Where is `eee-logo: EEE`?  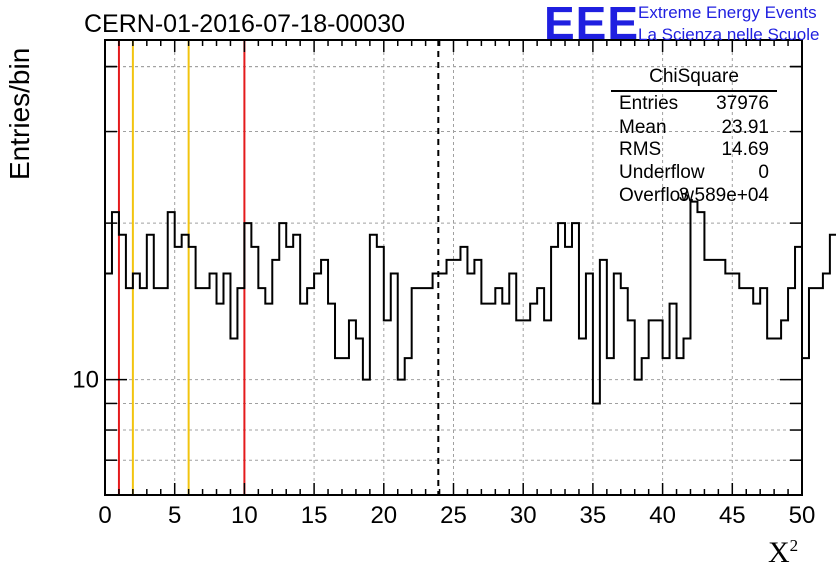
eee-logo: EEE is located at coordinates (592, 24).